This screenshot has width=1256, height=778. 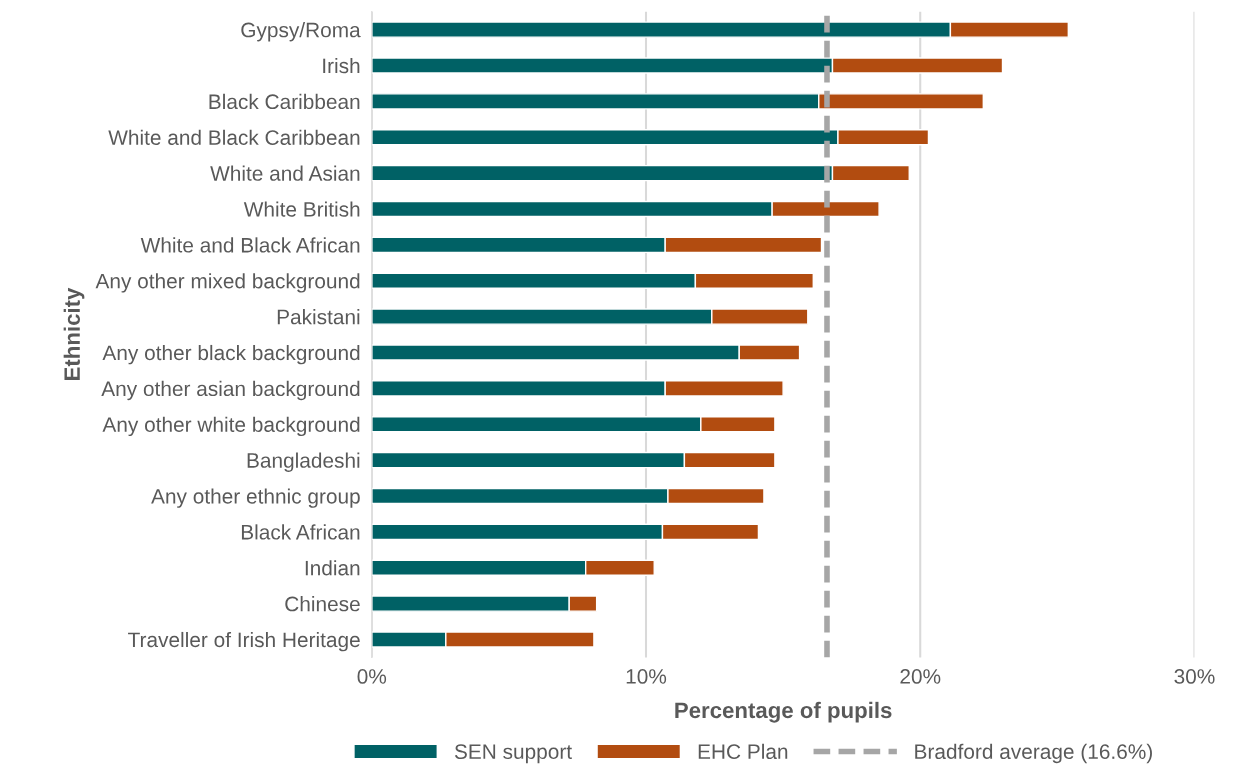 I want to click on y-tick-label: Traveller of Irish Heritage, so click(x=244, y=641).